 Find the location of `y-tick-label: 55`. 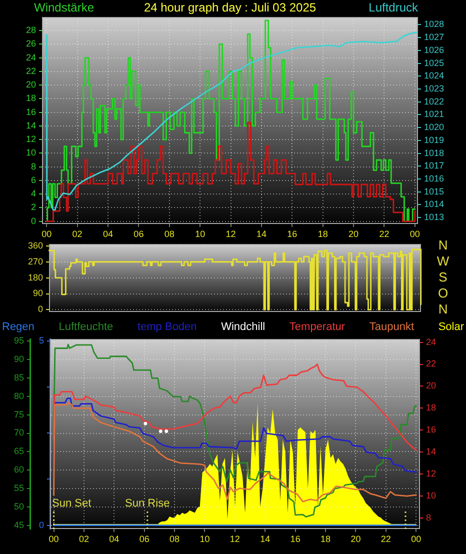

y-tick-label: 55 is located at coordinates (19, 488).